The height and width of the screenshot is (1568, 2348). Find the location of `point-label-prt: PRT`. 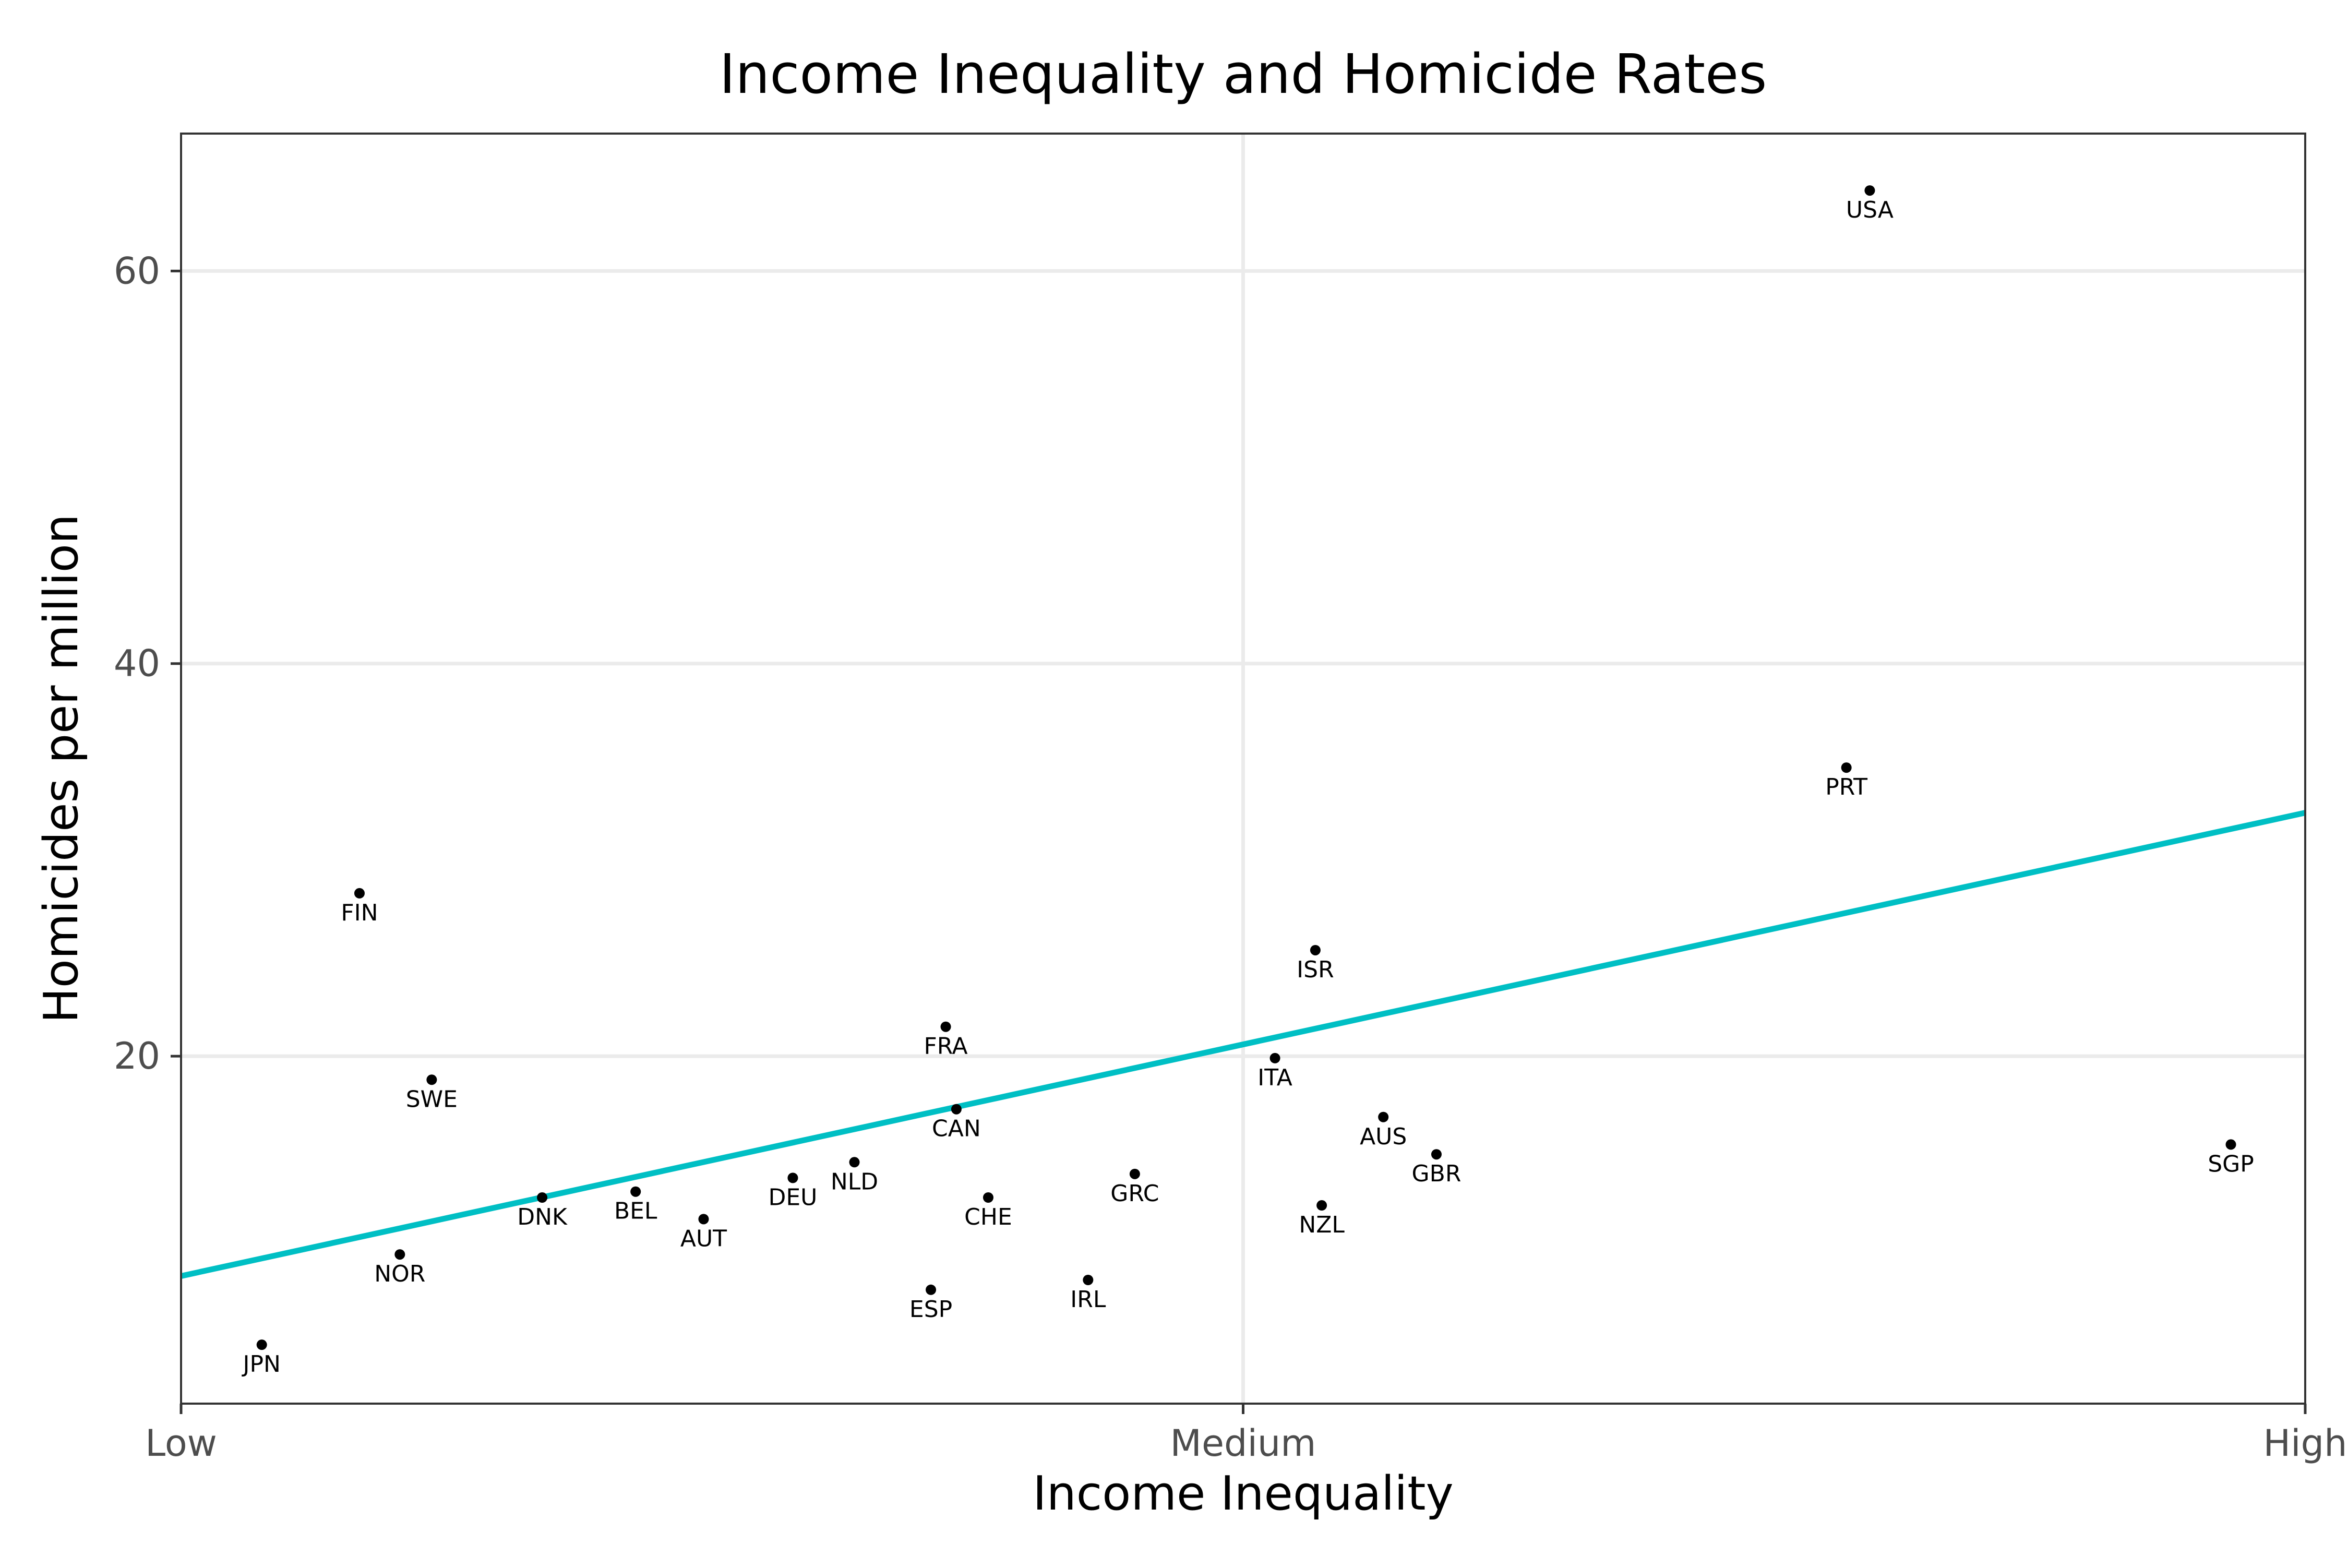

point-label-prt: PRT is located at coordinates (1846, 787).